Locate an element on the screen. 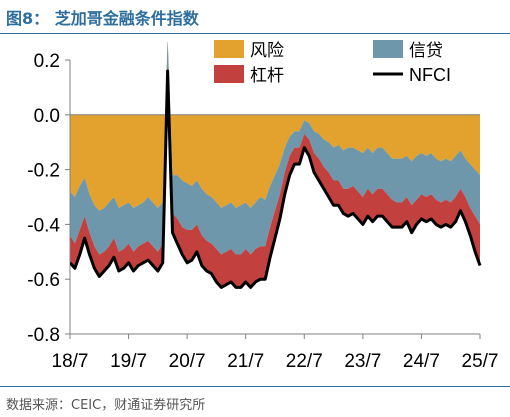 This screenshot has height=417, width=510. x-tick-label: 21/7 is located at coordinates (245, 361).